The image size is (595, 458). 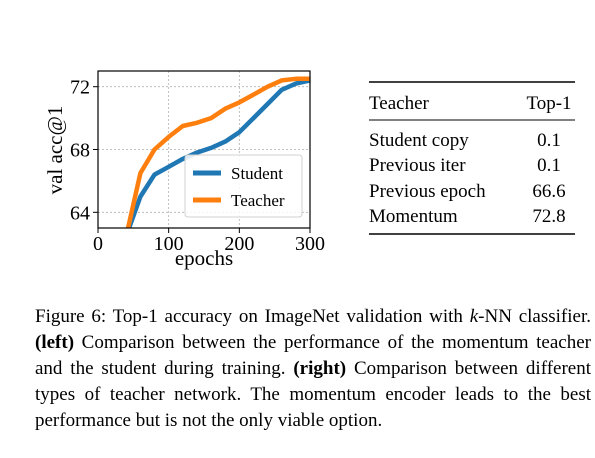 I want to click on x-tick-label: 300, so click(x=310, y=244).